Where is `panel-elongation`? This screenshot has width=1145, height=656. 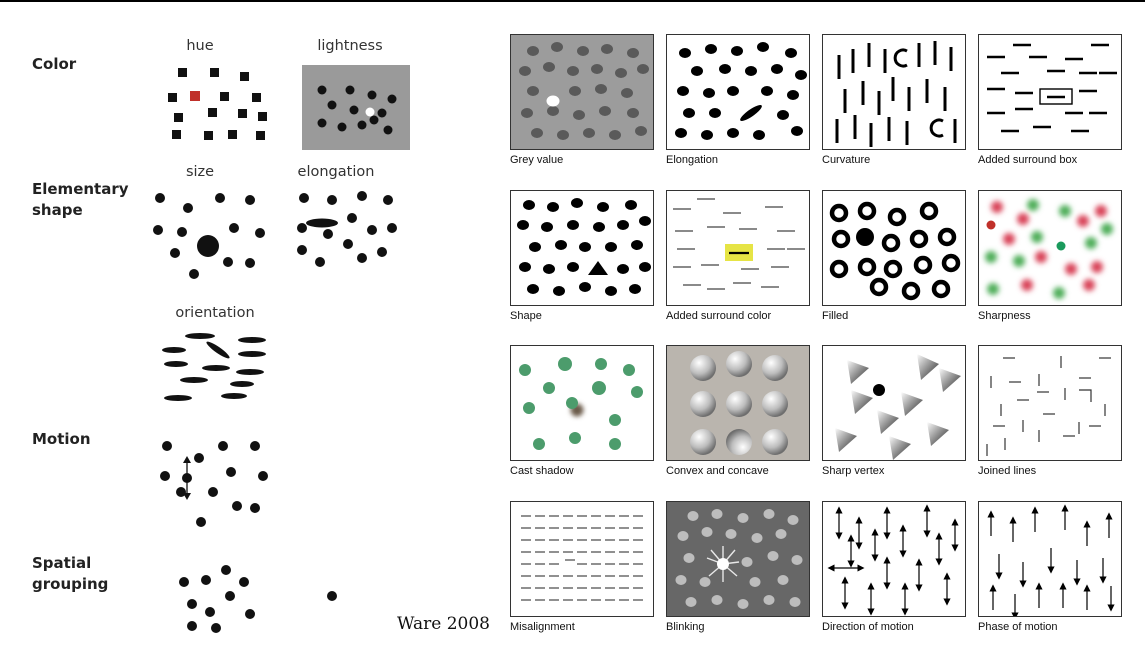 panel-elongation is located at coordinates (738, 92).